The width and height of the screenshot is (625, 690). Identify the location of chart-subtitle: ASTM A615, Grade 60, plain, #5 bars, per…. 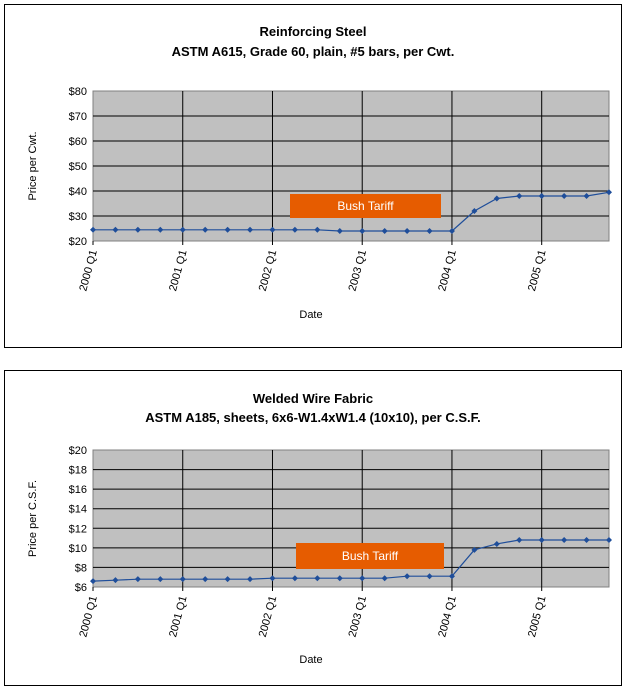
(313, 51).